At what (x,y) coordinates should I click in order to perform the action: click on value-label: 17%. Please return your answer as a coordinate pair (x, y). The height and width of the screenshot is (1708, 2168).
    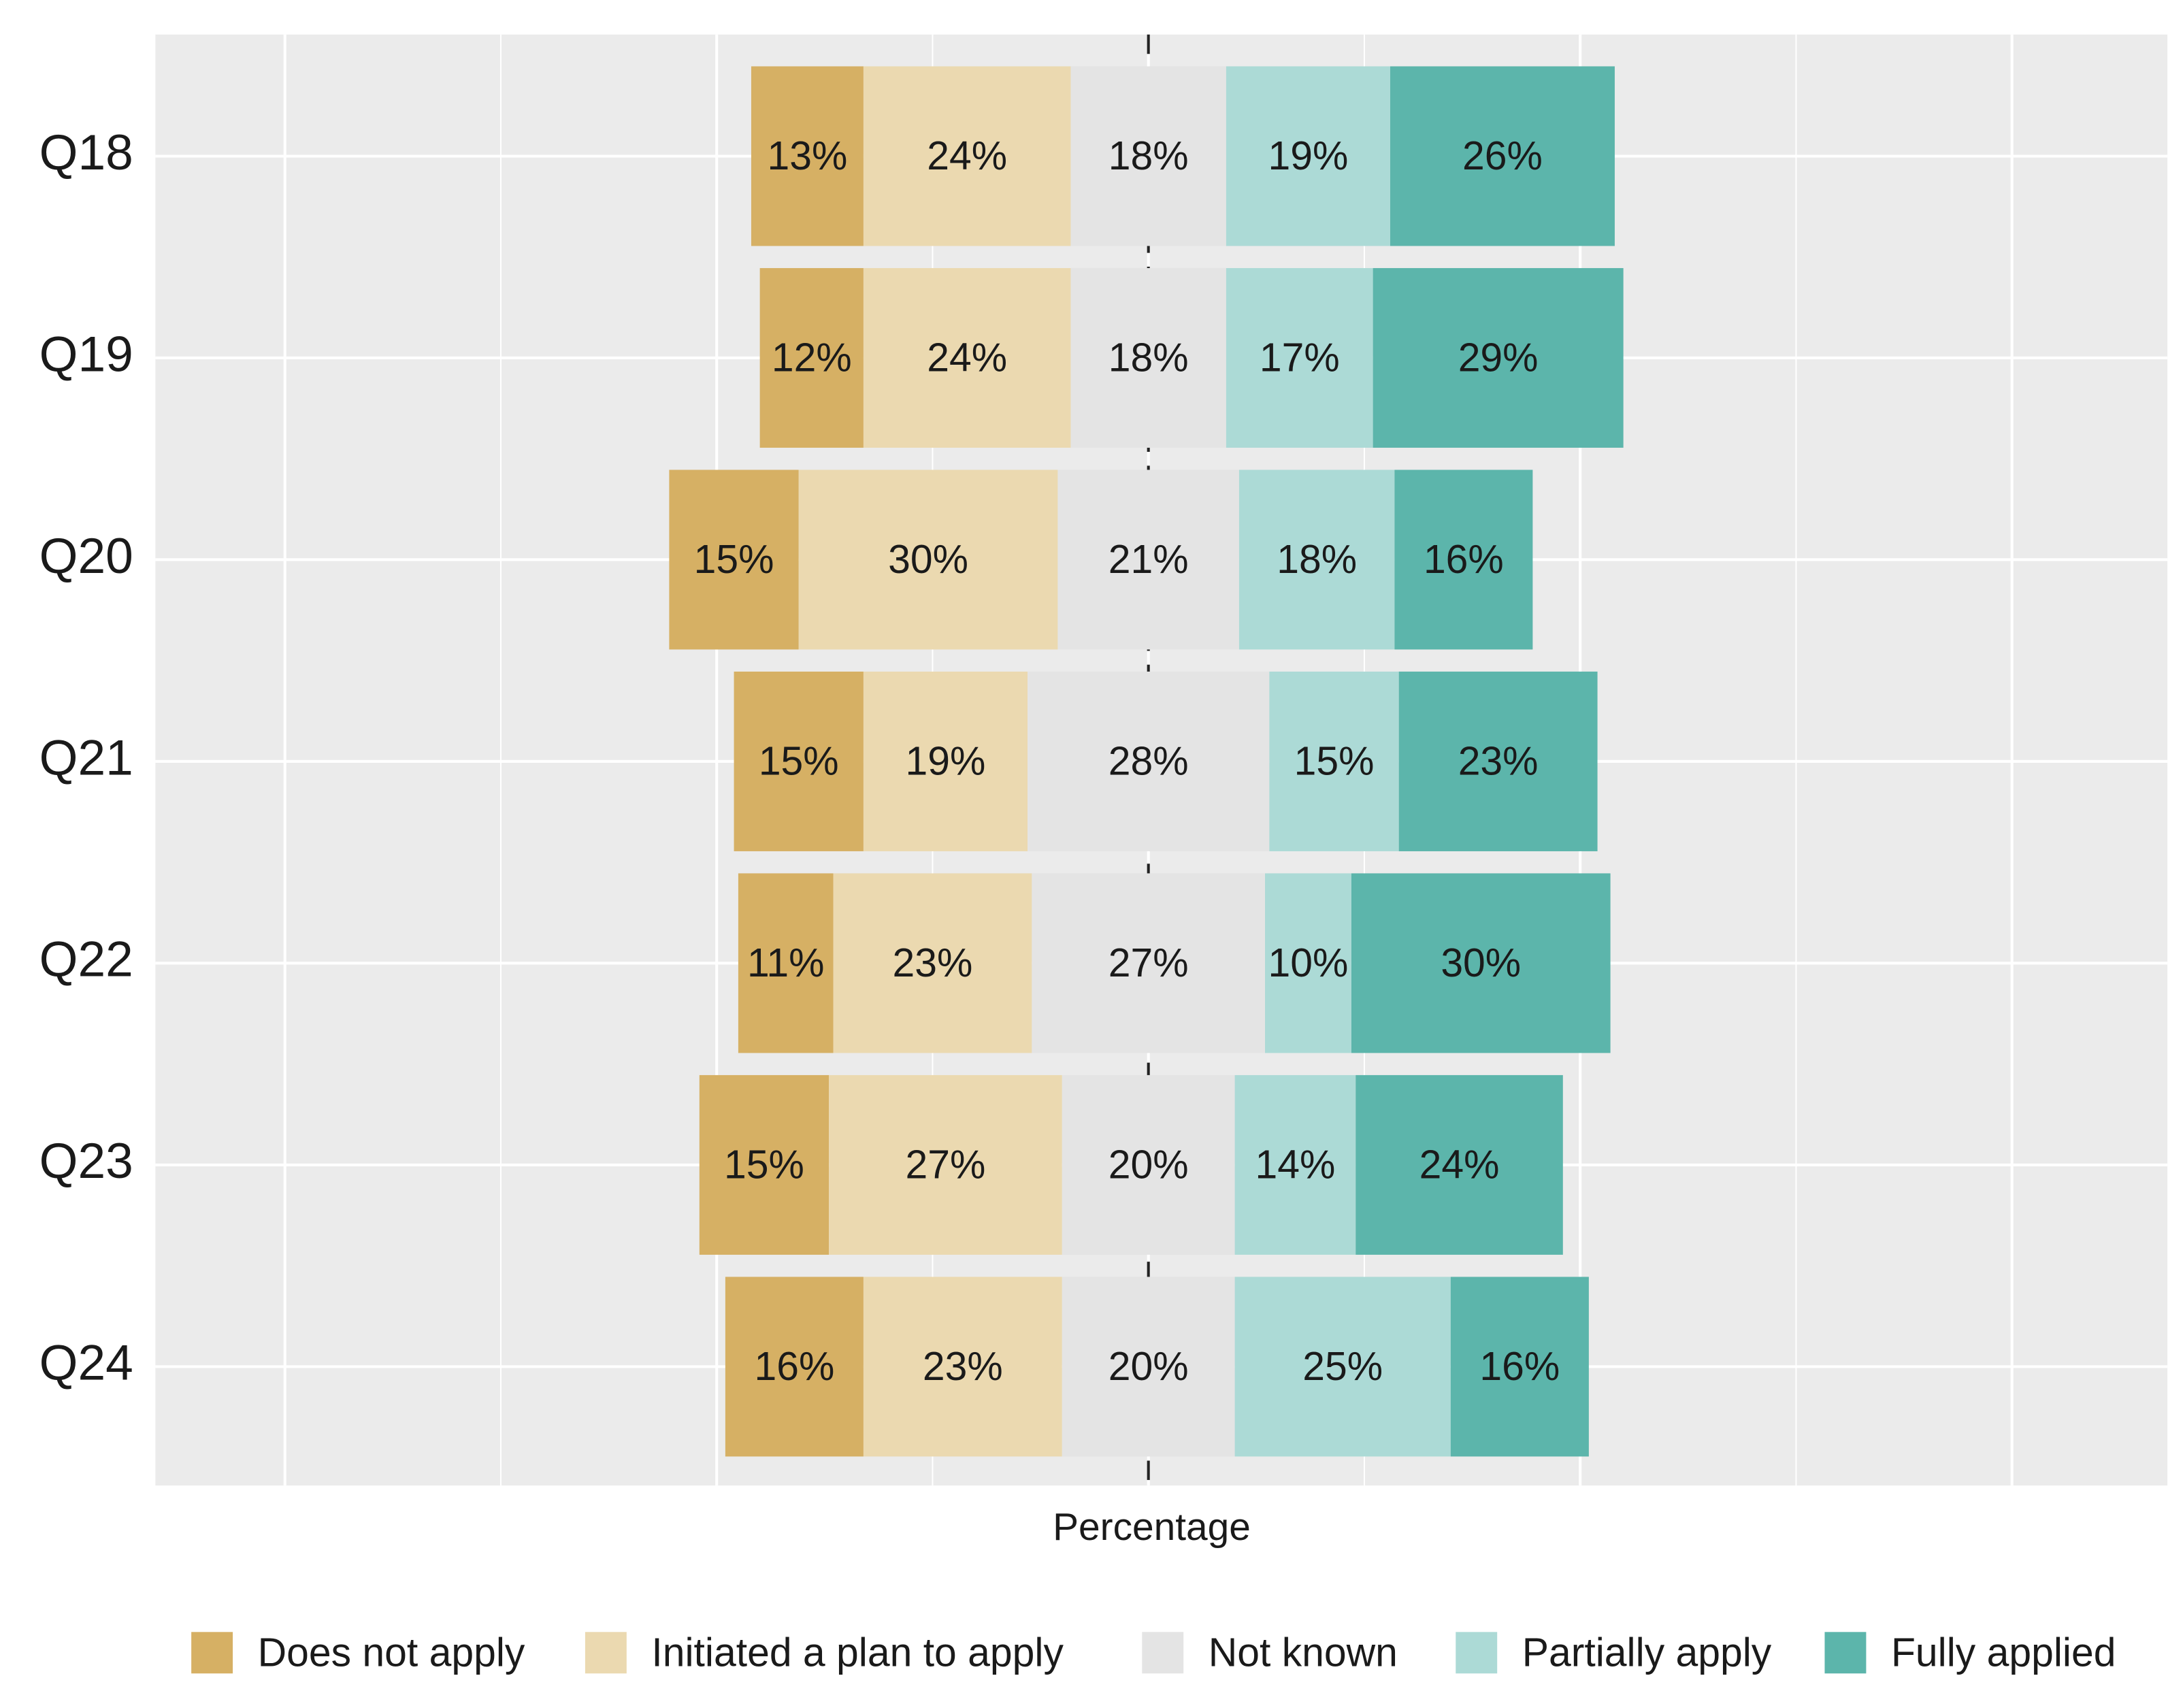
    Looking at the image, I should click on (1300, 358).